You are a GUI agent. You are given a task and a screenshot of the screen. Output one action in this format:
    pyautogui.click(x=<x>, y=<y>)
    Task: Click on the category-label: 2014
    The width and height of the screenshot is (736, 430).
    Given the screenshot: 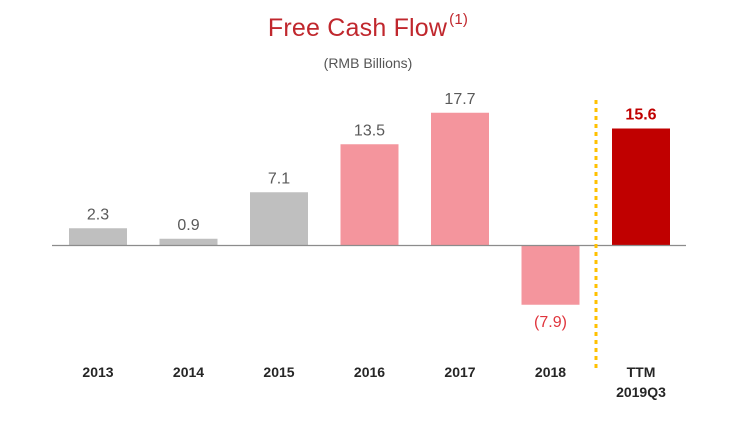 What is the action you would take?
    pyautogui.click(x=188, y=372)
    